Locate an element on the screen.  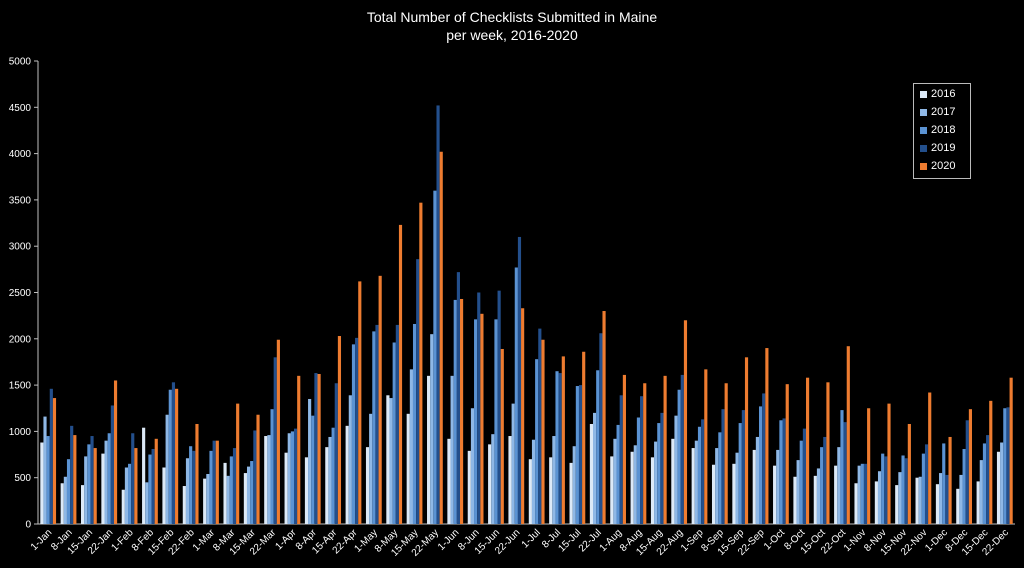
x-tick-label: 1-Dec is located at coordinates (936, 540).